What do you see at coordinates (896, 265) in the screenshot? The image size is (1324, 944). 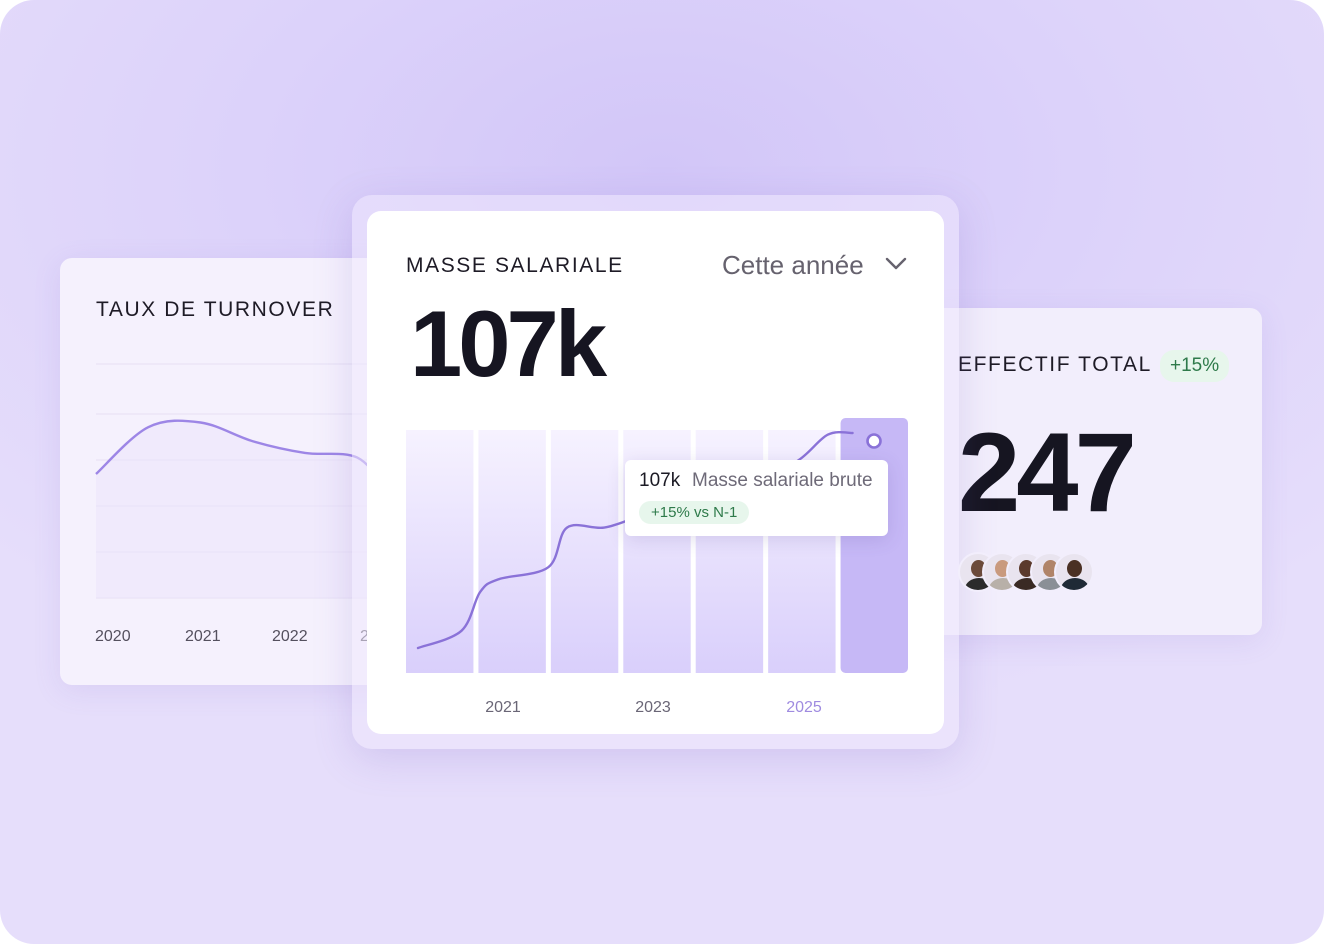 I see `chevron-down-icon` at bounding box center [896, 265].